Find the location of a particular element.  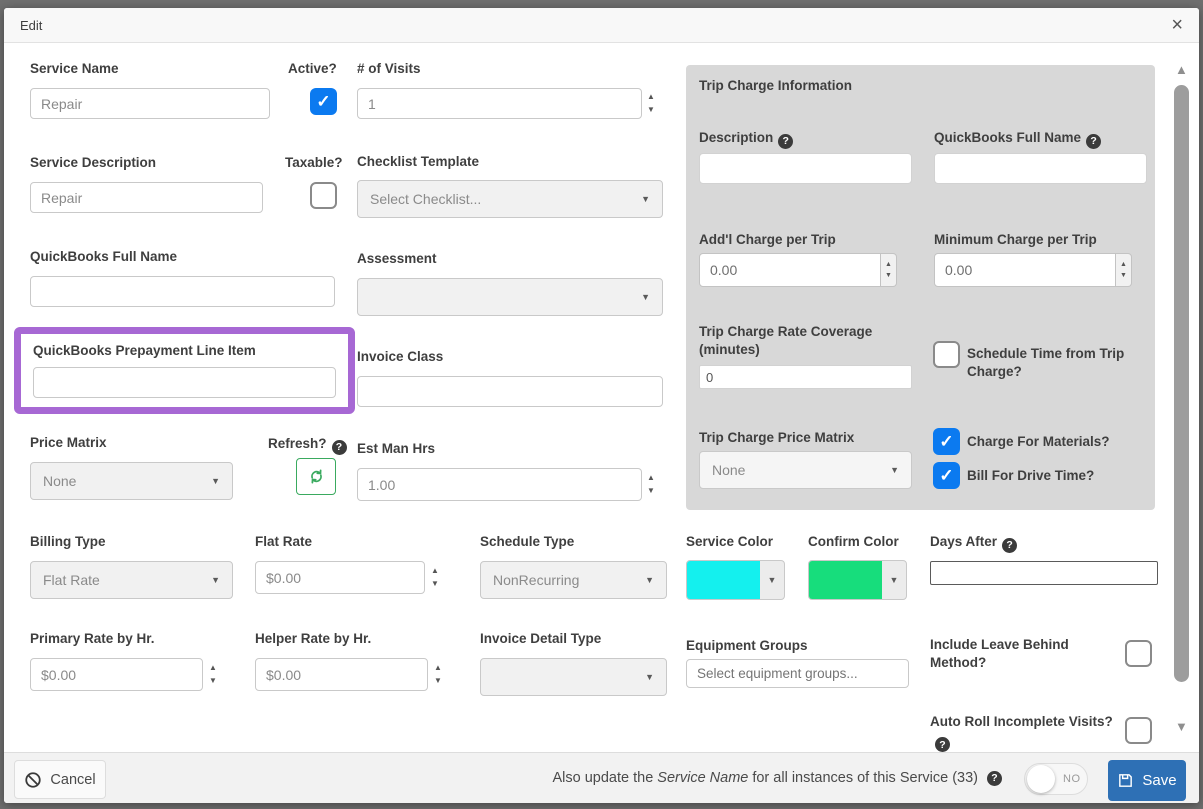

save-label: Save is located at coordinates (1159, 780).